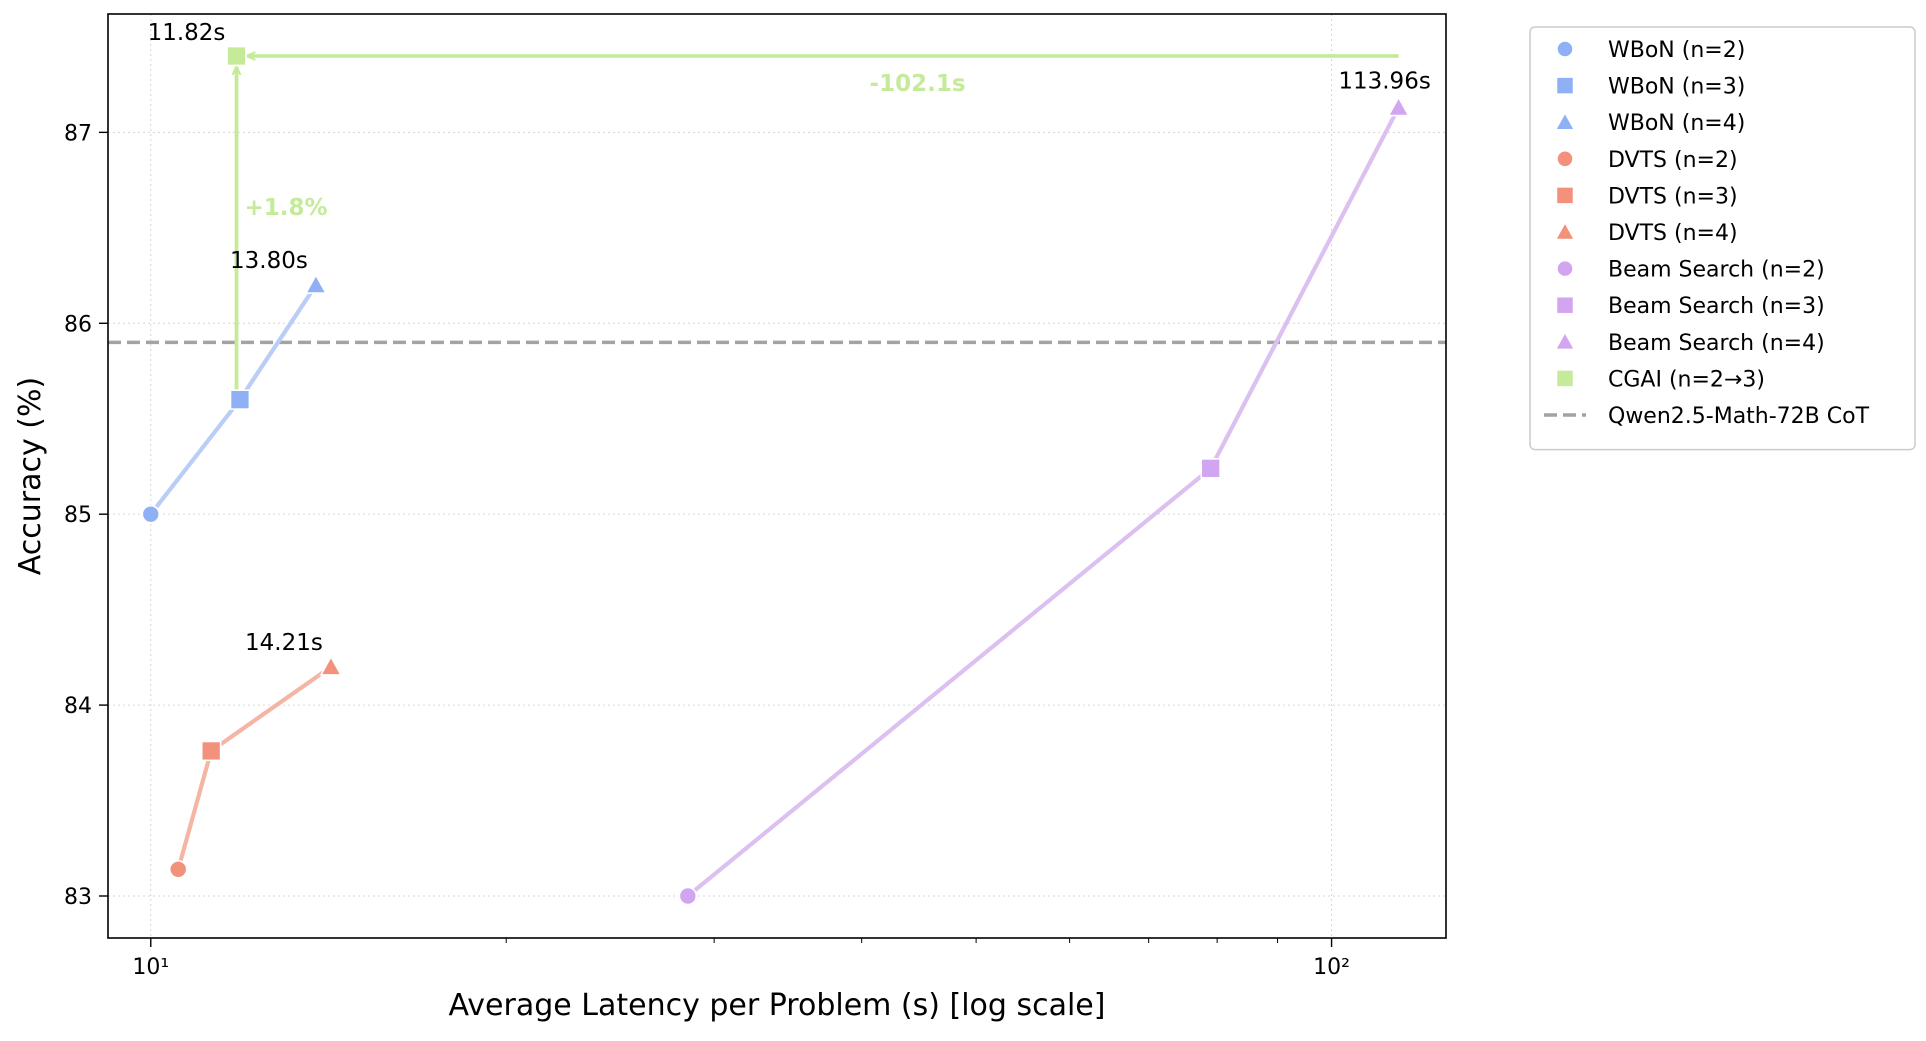 The height and width of the screenshot is (1041, 1926). What do you see at coordinates (78, 133) in the screenshot?
I see `y-tick-label: 87` at bounding box center [78, 133].